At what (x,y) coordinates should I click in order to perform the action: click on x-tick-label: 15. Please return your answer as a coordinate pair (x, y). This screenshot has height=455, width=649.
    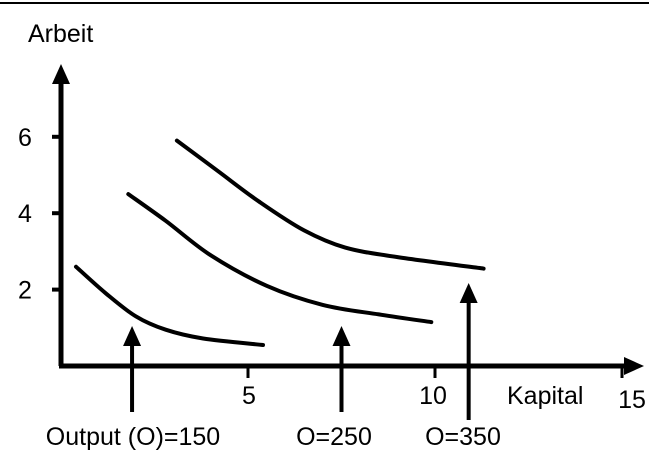
    Looking at the image, I should click on (632, 400).